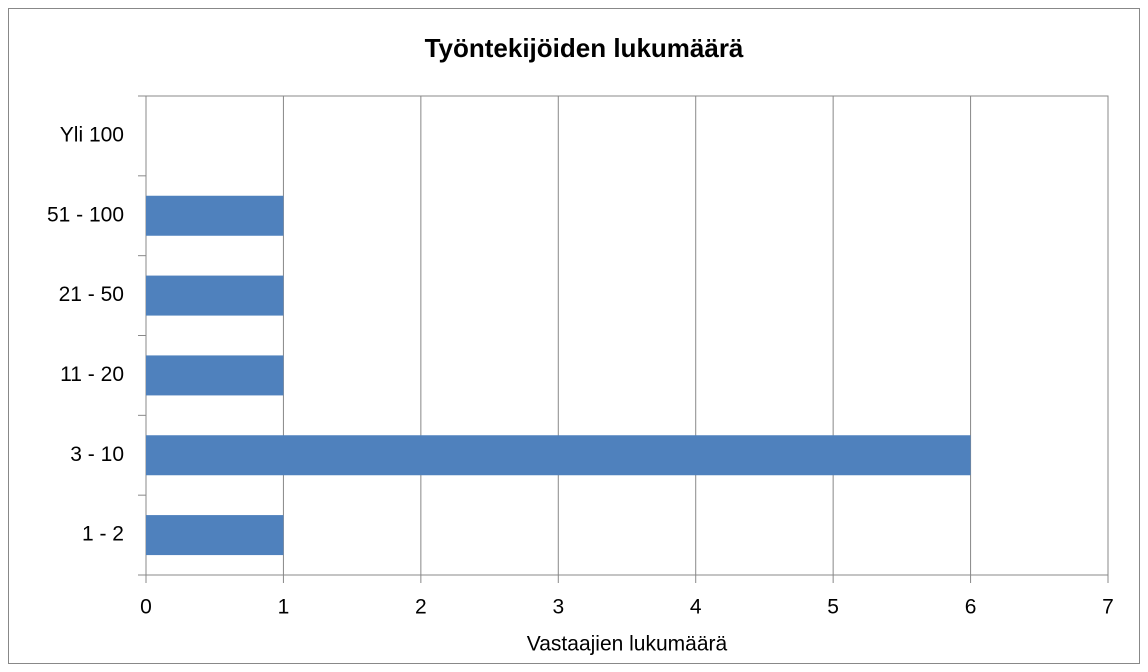 Image resolution: width=1148 pixels, height=672 pixels. What do you see at coordinates (103, 534) in the screenshot?
I see `y-tick-label: 1 - 2` at bounding box center [103, 534].